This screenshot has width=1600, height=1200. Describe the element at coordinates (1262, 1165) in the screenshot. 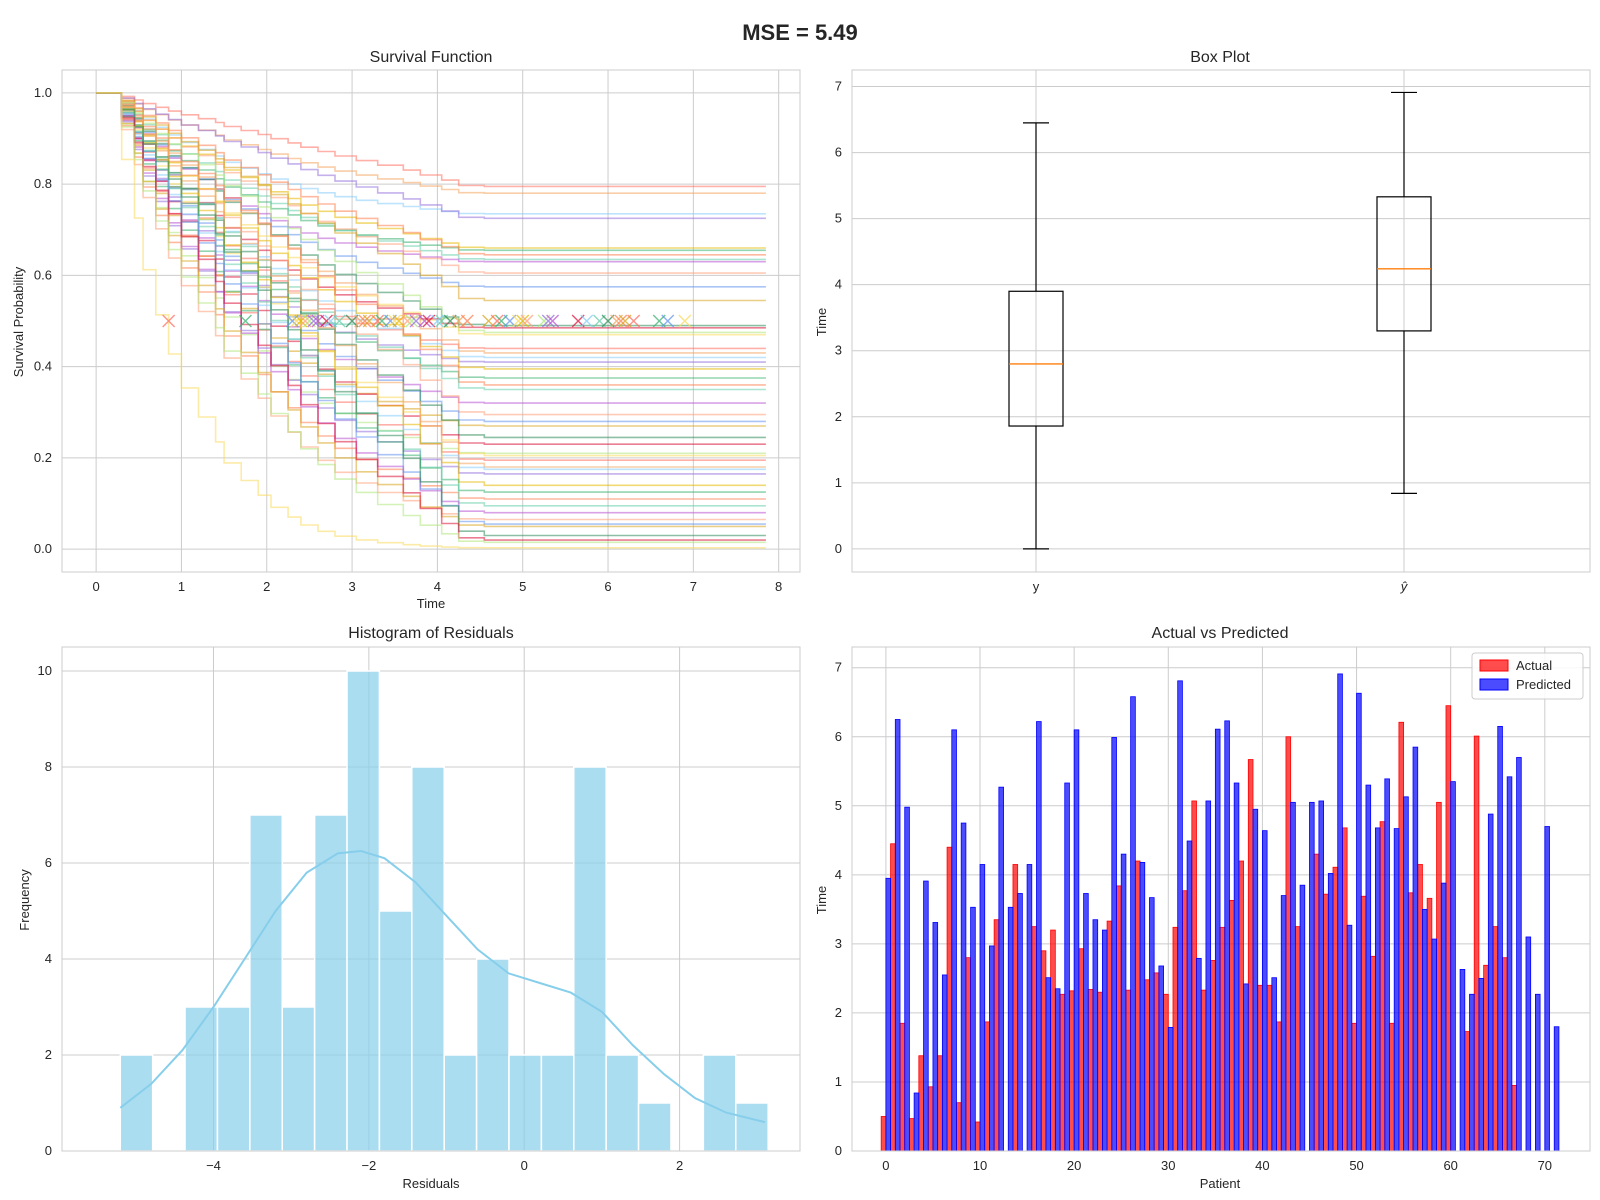

I see `x-tick-label: 40` at that location.